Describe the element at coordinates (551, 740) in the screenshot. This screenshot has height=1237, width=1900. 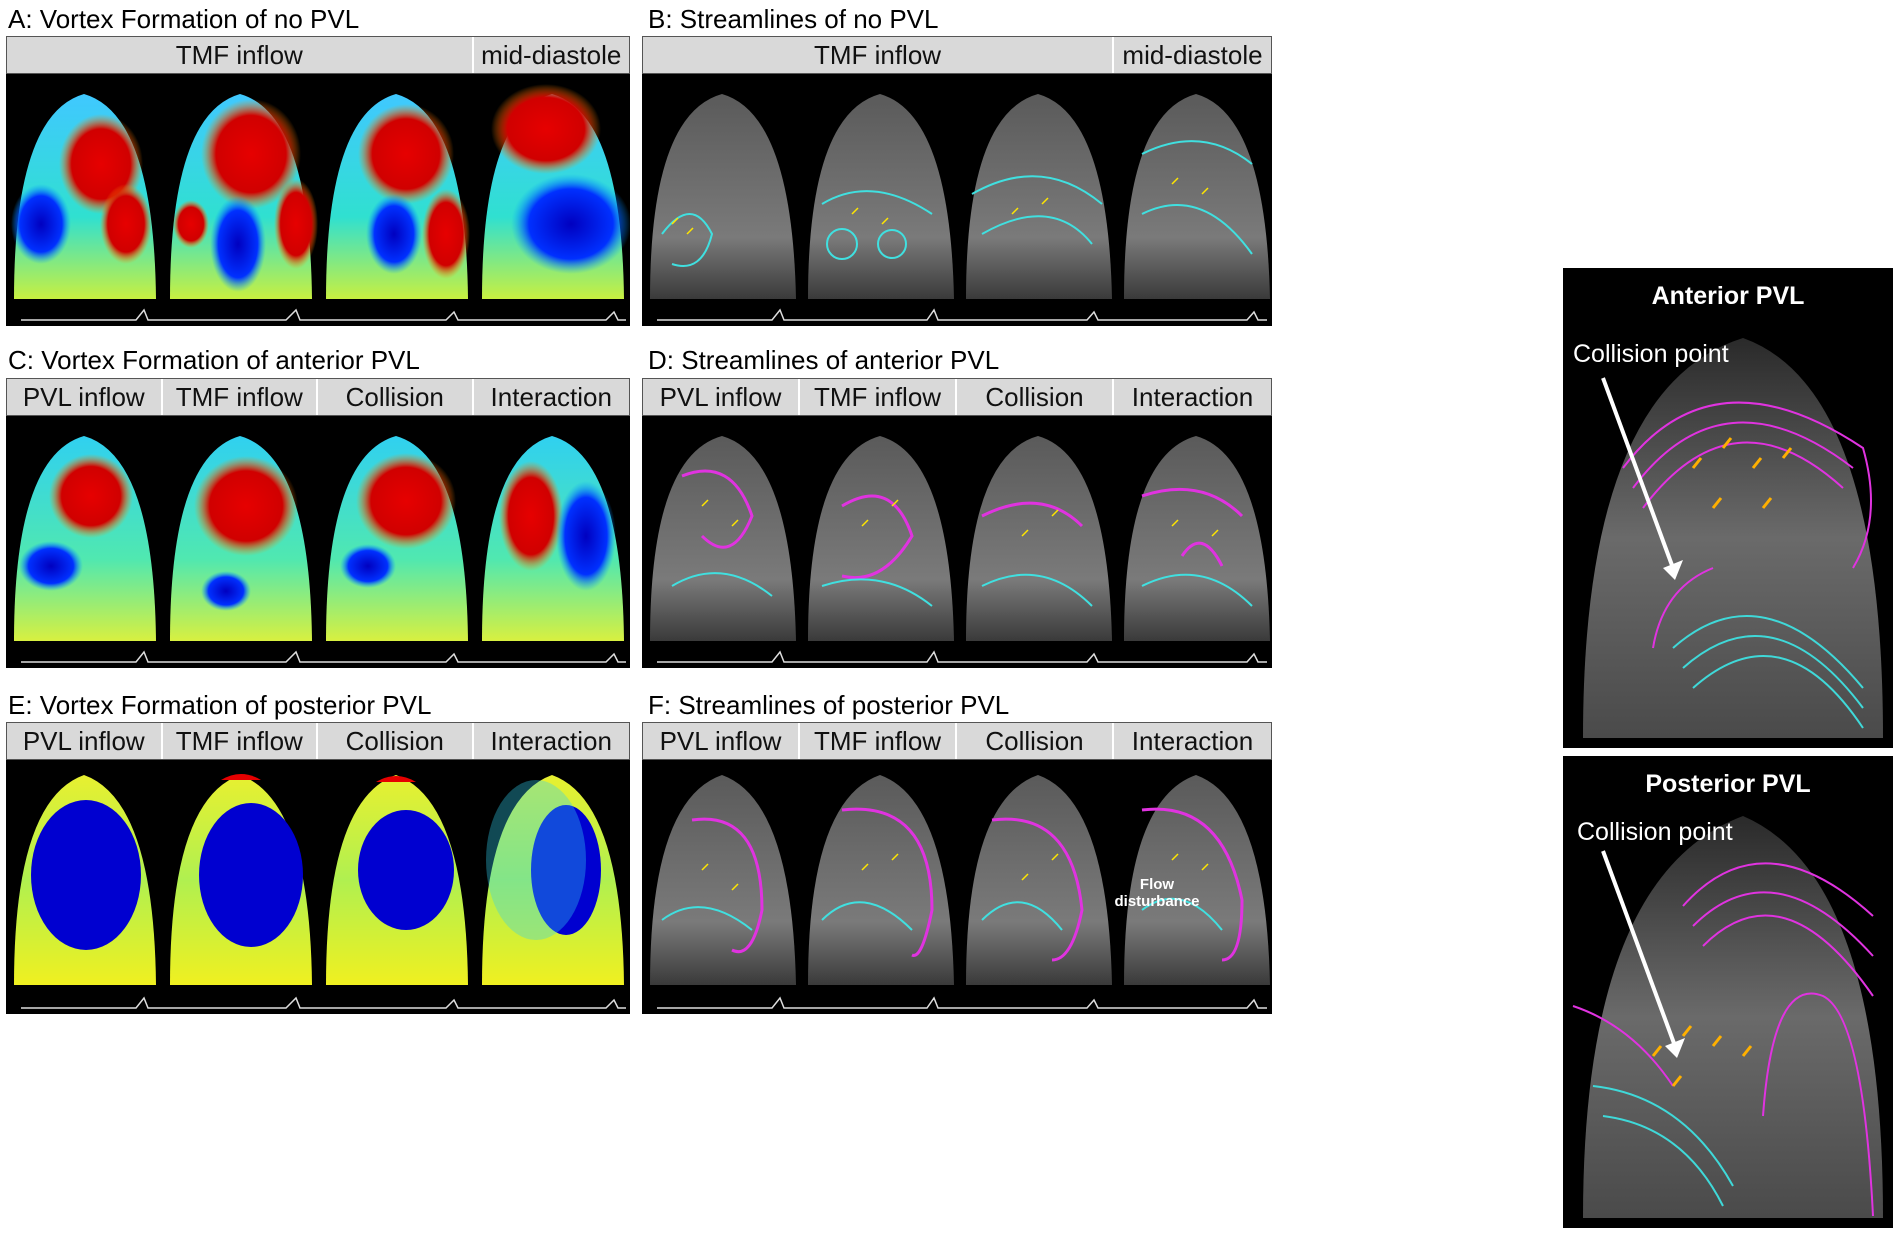
I see `panel-e-header-interaction: Interaction` at that location.